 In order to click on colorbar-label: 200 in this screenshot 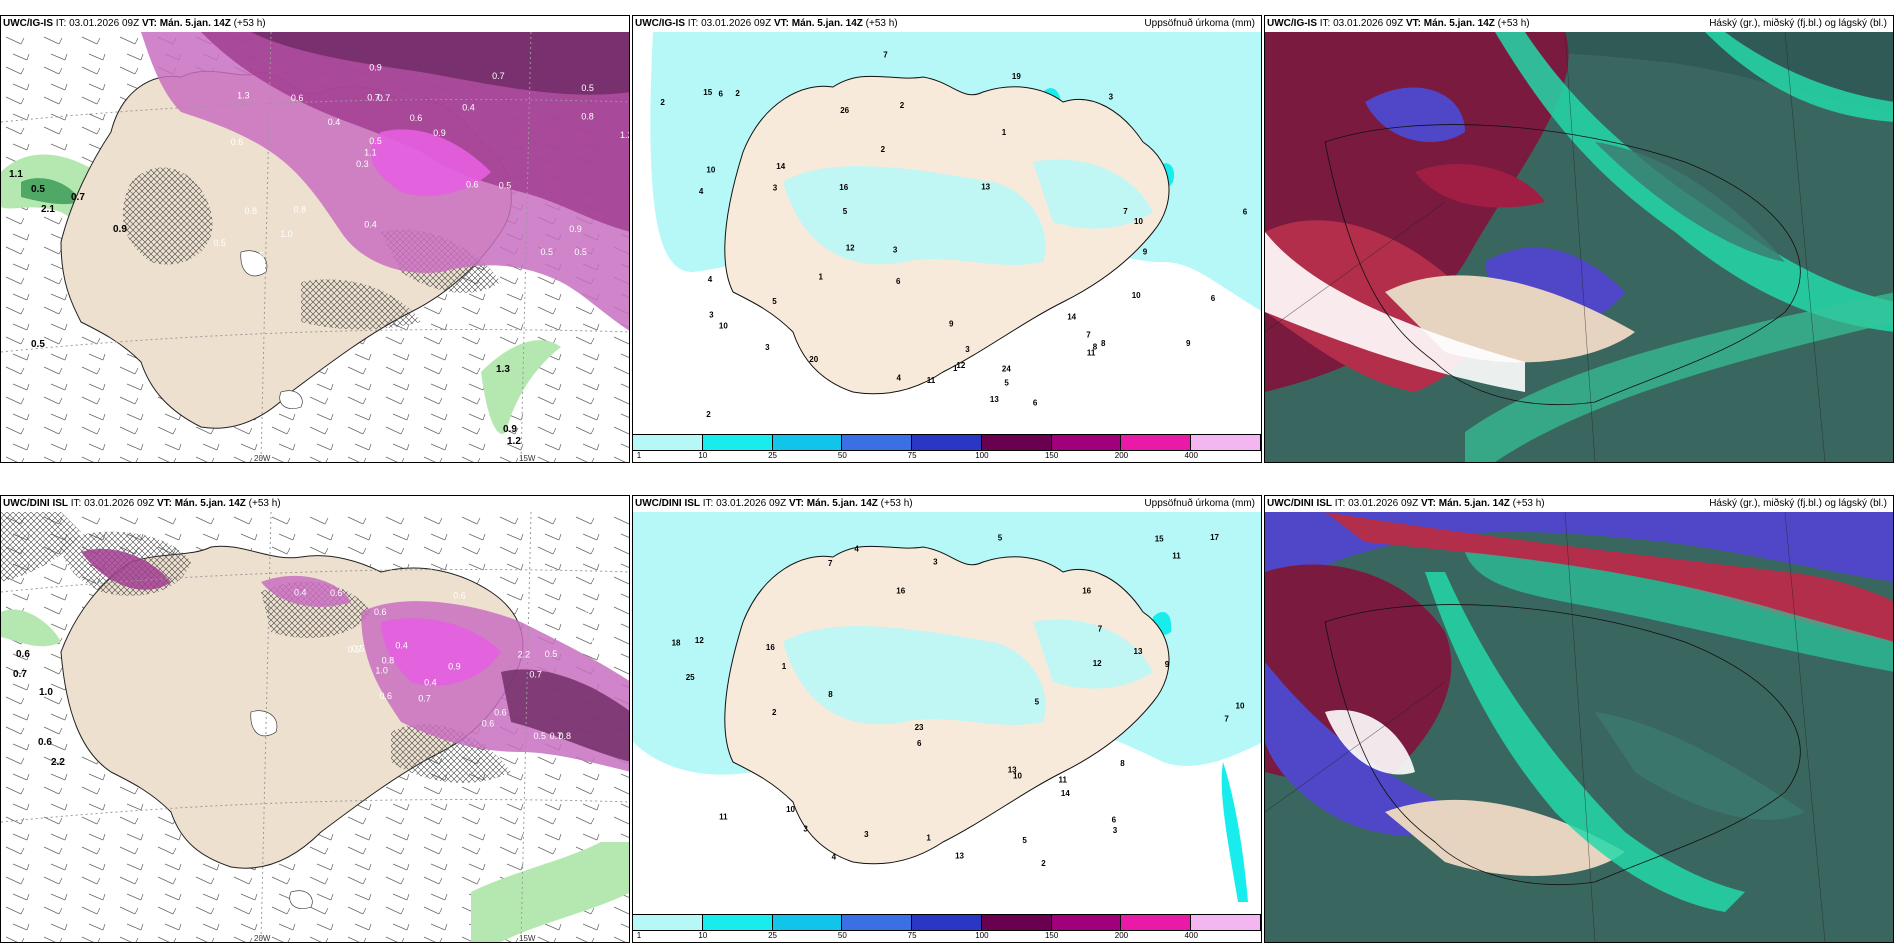, I will do `click(1121, 455)`.